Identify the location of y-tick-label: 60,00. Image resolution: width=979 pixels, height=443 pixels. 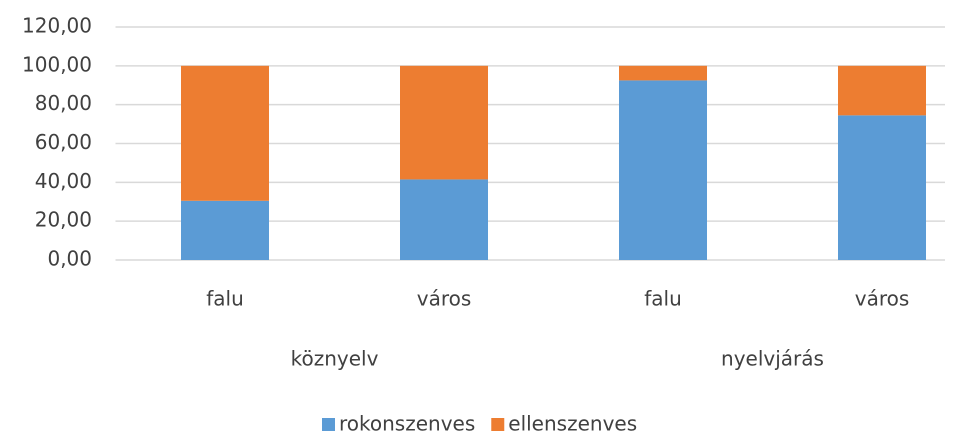
(63, 142).